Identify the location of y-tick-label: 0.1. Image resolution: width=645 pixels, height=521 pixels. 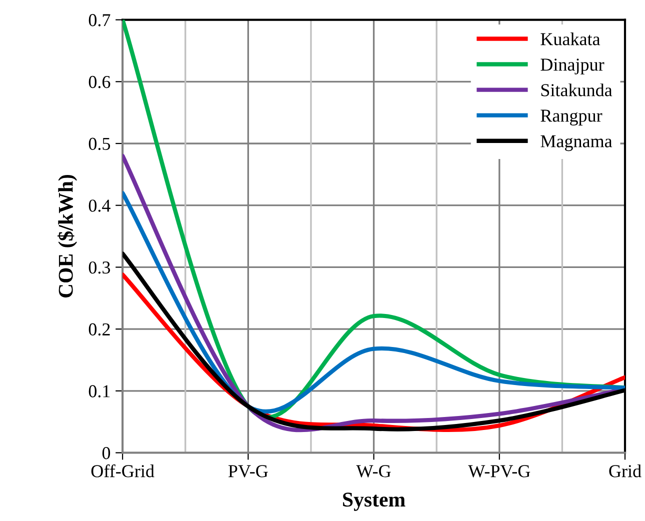
(99, 391).